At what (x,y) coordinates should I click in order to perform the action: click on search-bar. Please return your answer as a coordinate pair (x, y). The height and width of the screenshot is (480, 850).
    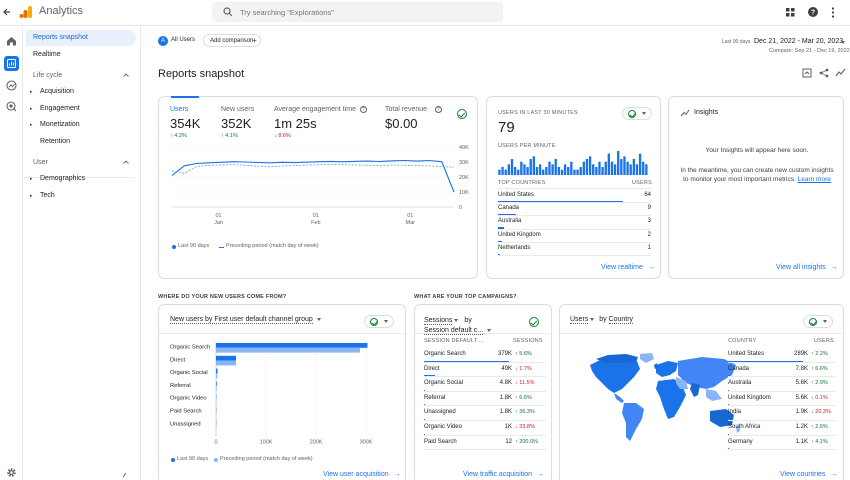
    Looking at the image, I should click on (357, 12).